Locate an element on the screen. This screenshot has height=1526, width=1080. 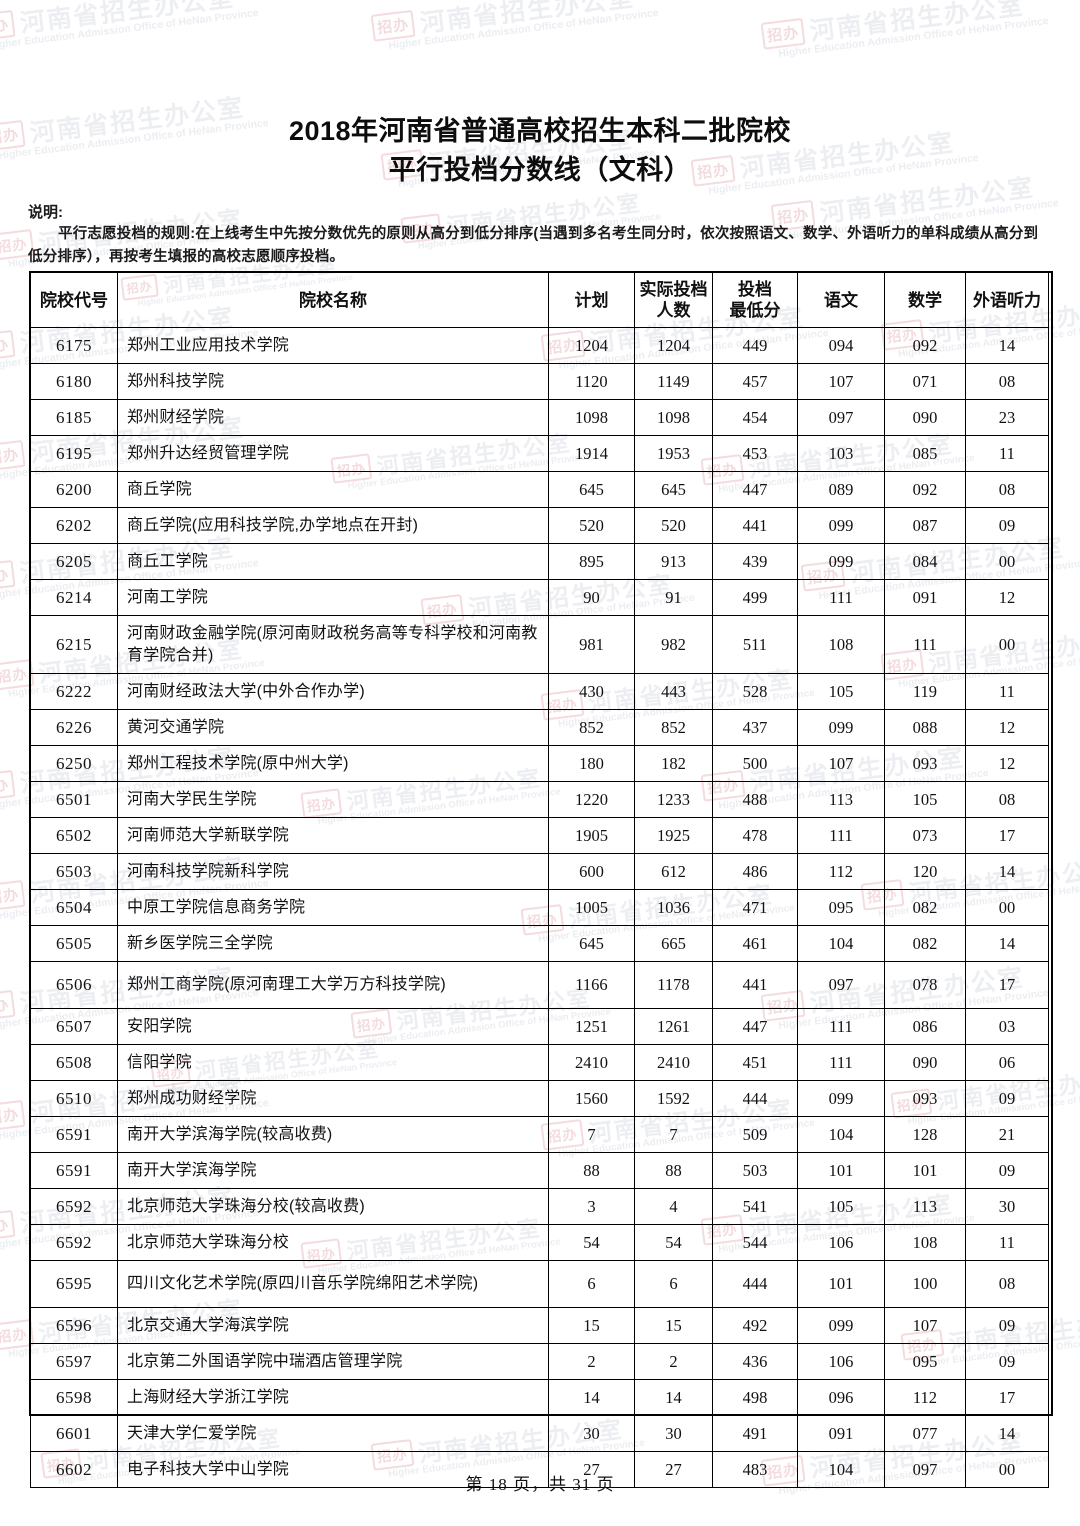
cell-min-score: 492 is located at coordinates (755, 1325).